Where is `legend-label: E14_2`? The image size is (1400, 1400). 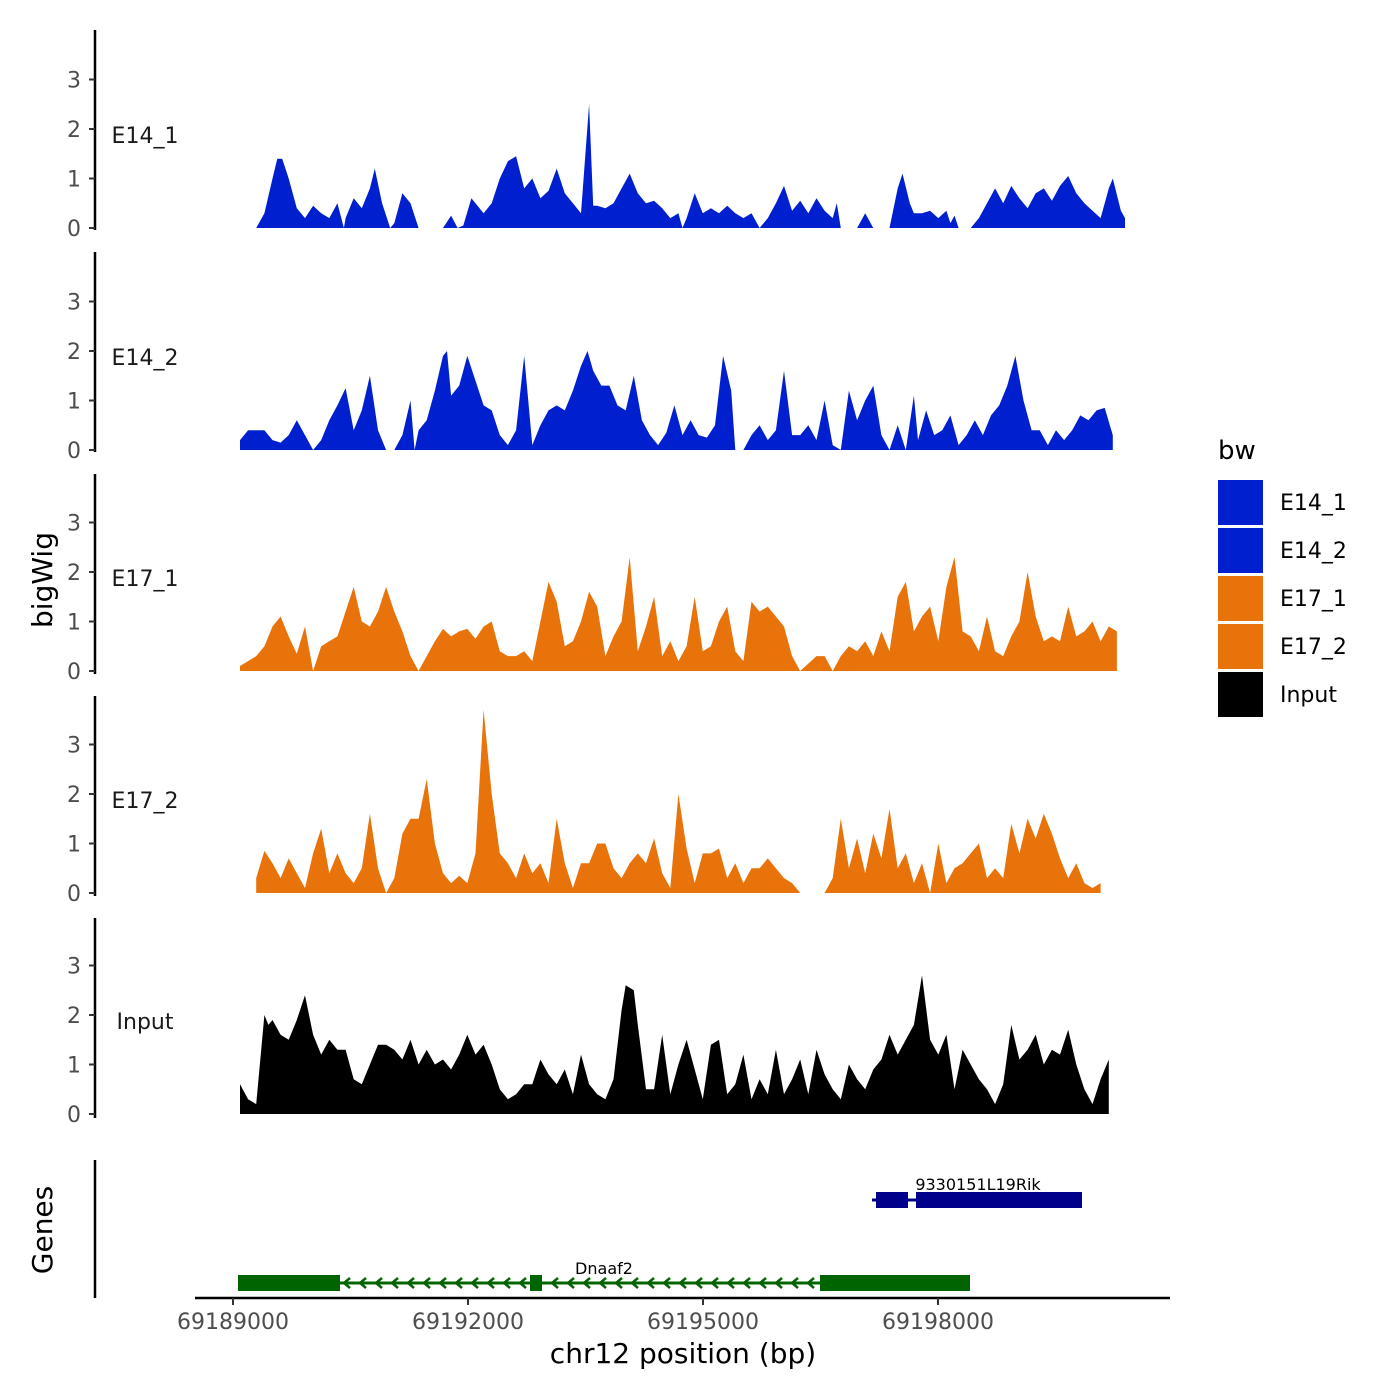
legend-label: E14_2 is located at coordinates (1313, 551).